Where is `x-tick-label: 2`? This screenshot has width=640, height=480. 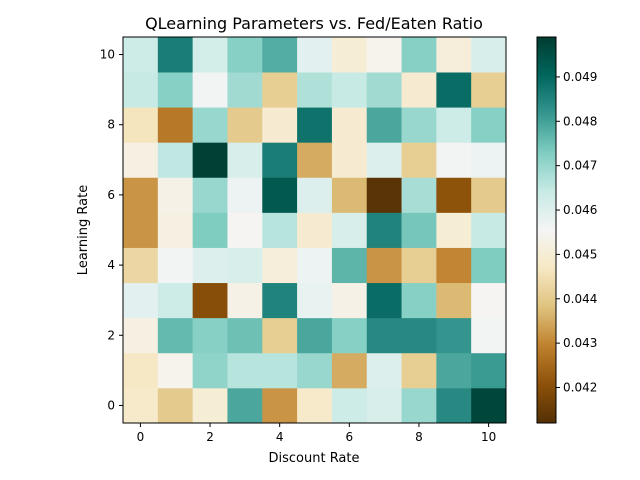 x-tick-label: 2 is located at coordinates (210, 437).